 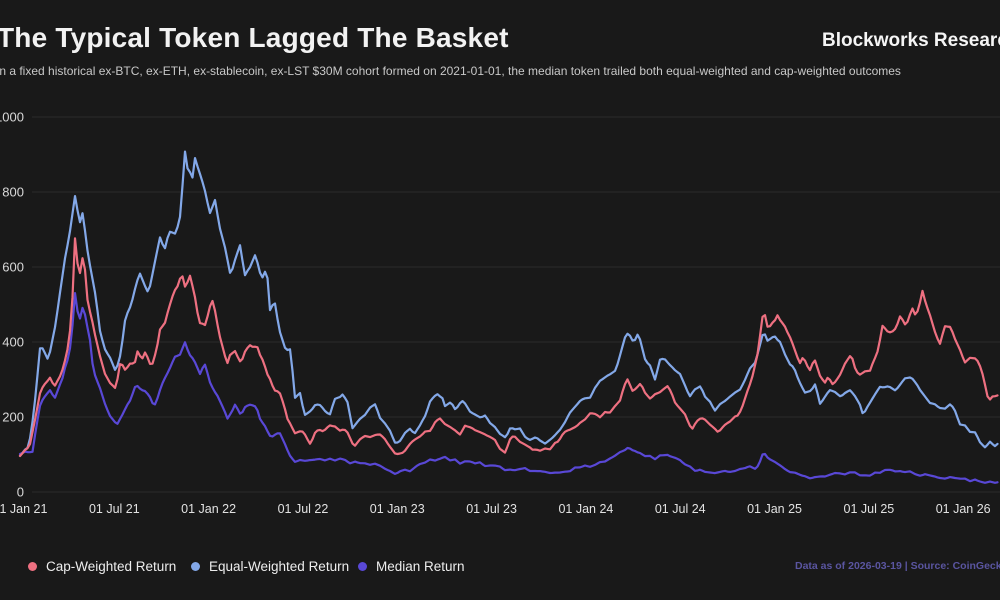 I want to click on x-tick-label: 01 Jul 25, so click(x=869, y=509).